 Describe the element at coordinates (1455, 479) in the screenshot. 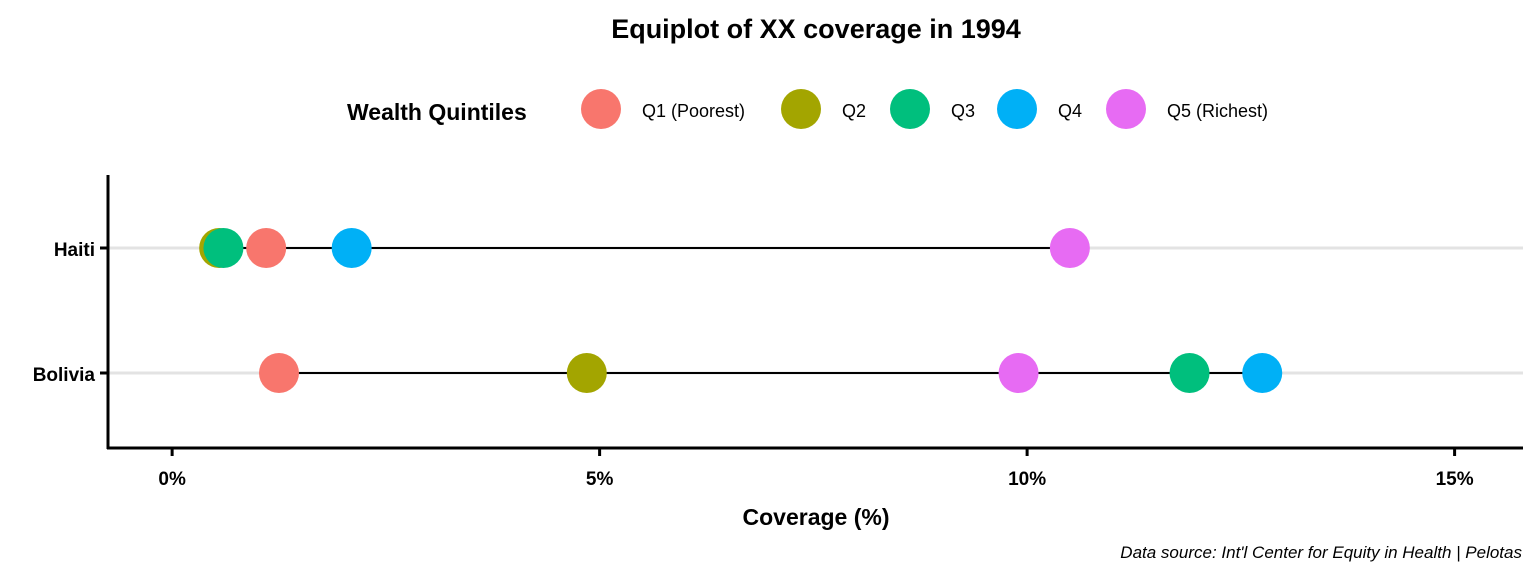

I see `x-tick-label: 15%` at that location.